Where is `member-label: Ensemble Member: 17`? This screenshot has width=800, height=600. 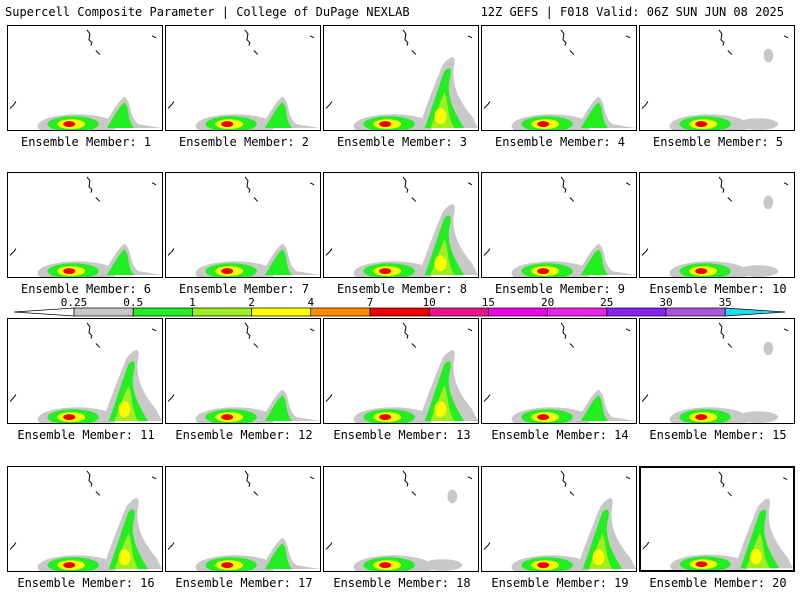
member-label: Ensemble Member: 17 is located at coordinates (244, 583).